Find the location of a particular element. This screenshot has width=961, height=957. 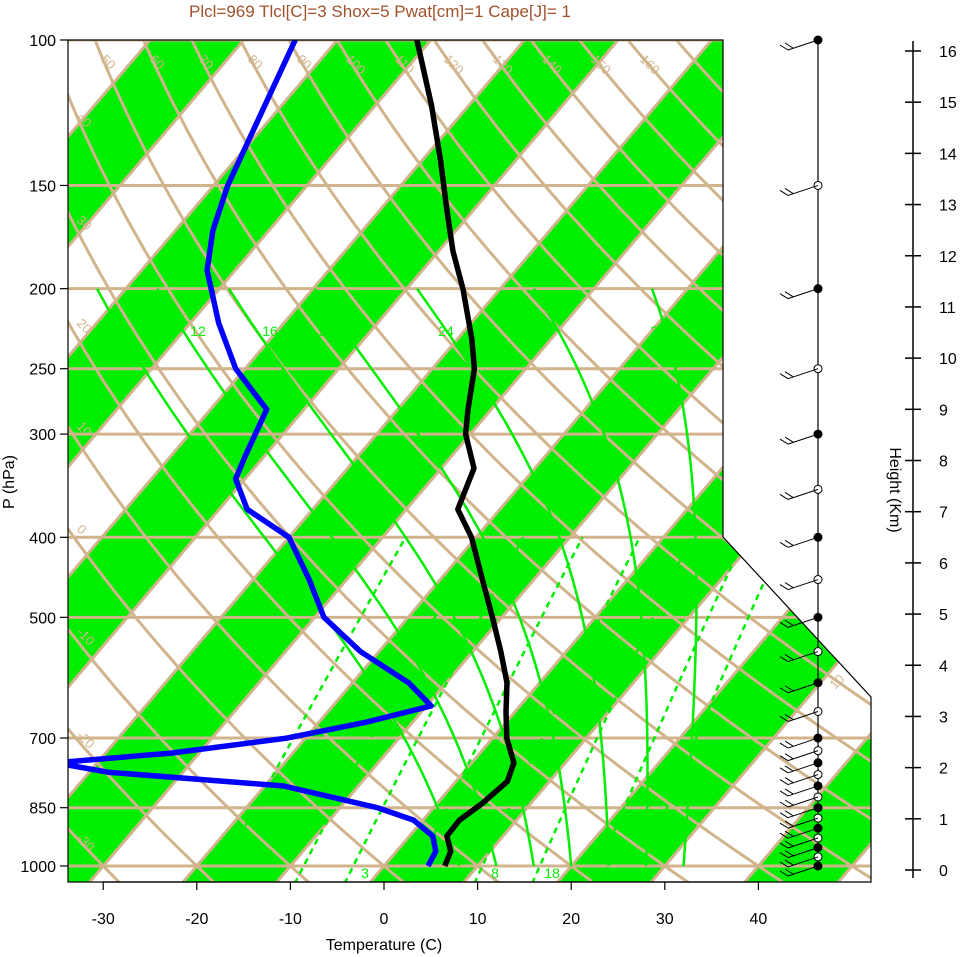

isotherm-label: -20 is located at coordinates (739, 350).